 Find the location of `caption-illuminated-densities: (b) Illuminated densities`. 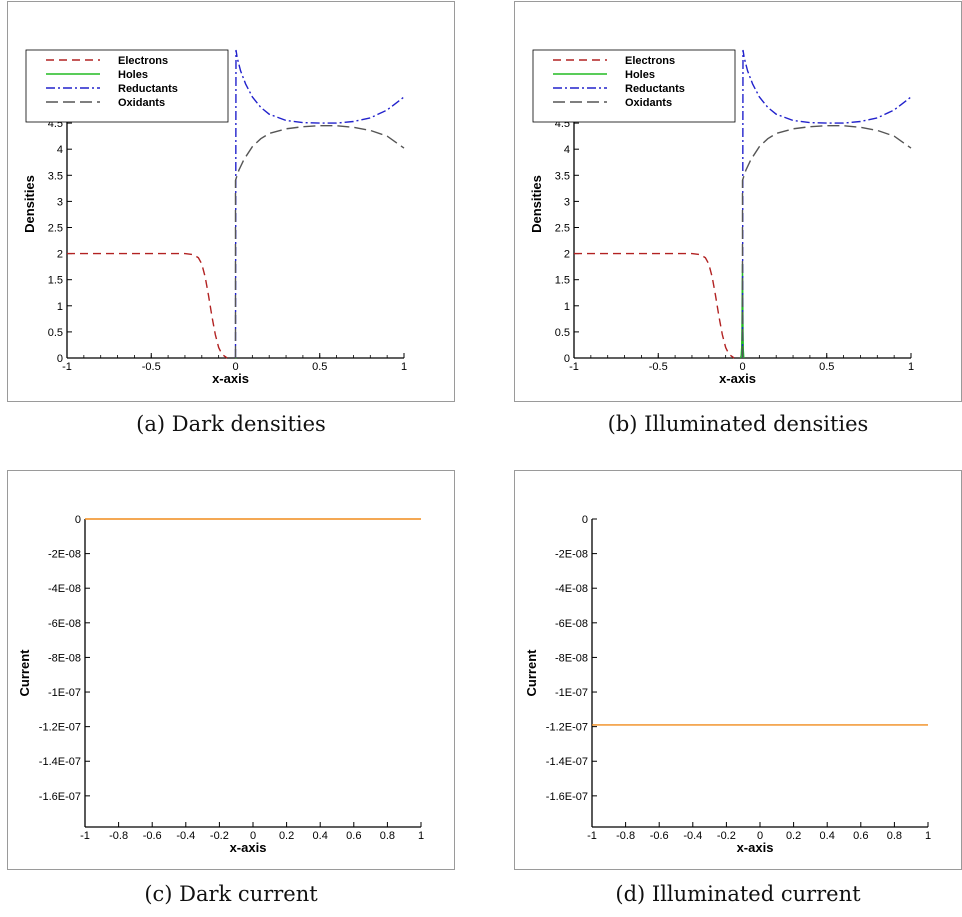

caption-illuminated-densities: (b) Illuminated densities is located at coordinates (738, 424).